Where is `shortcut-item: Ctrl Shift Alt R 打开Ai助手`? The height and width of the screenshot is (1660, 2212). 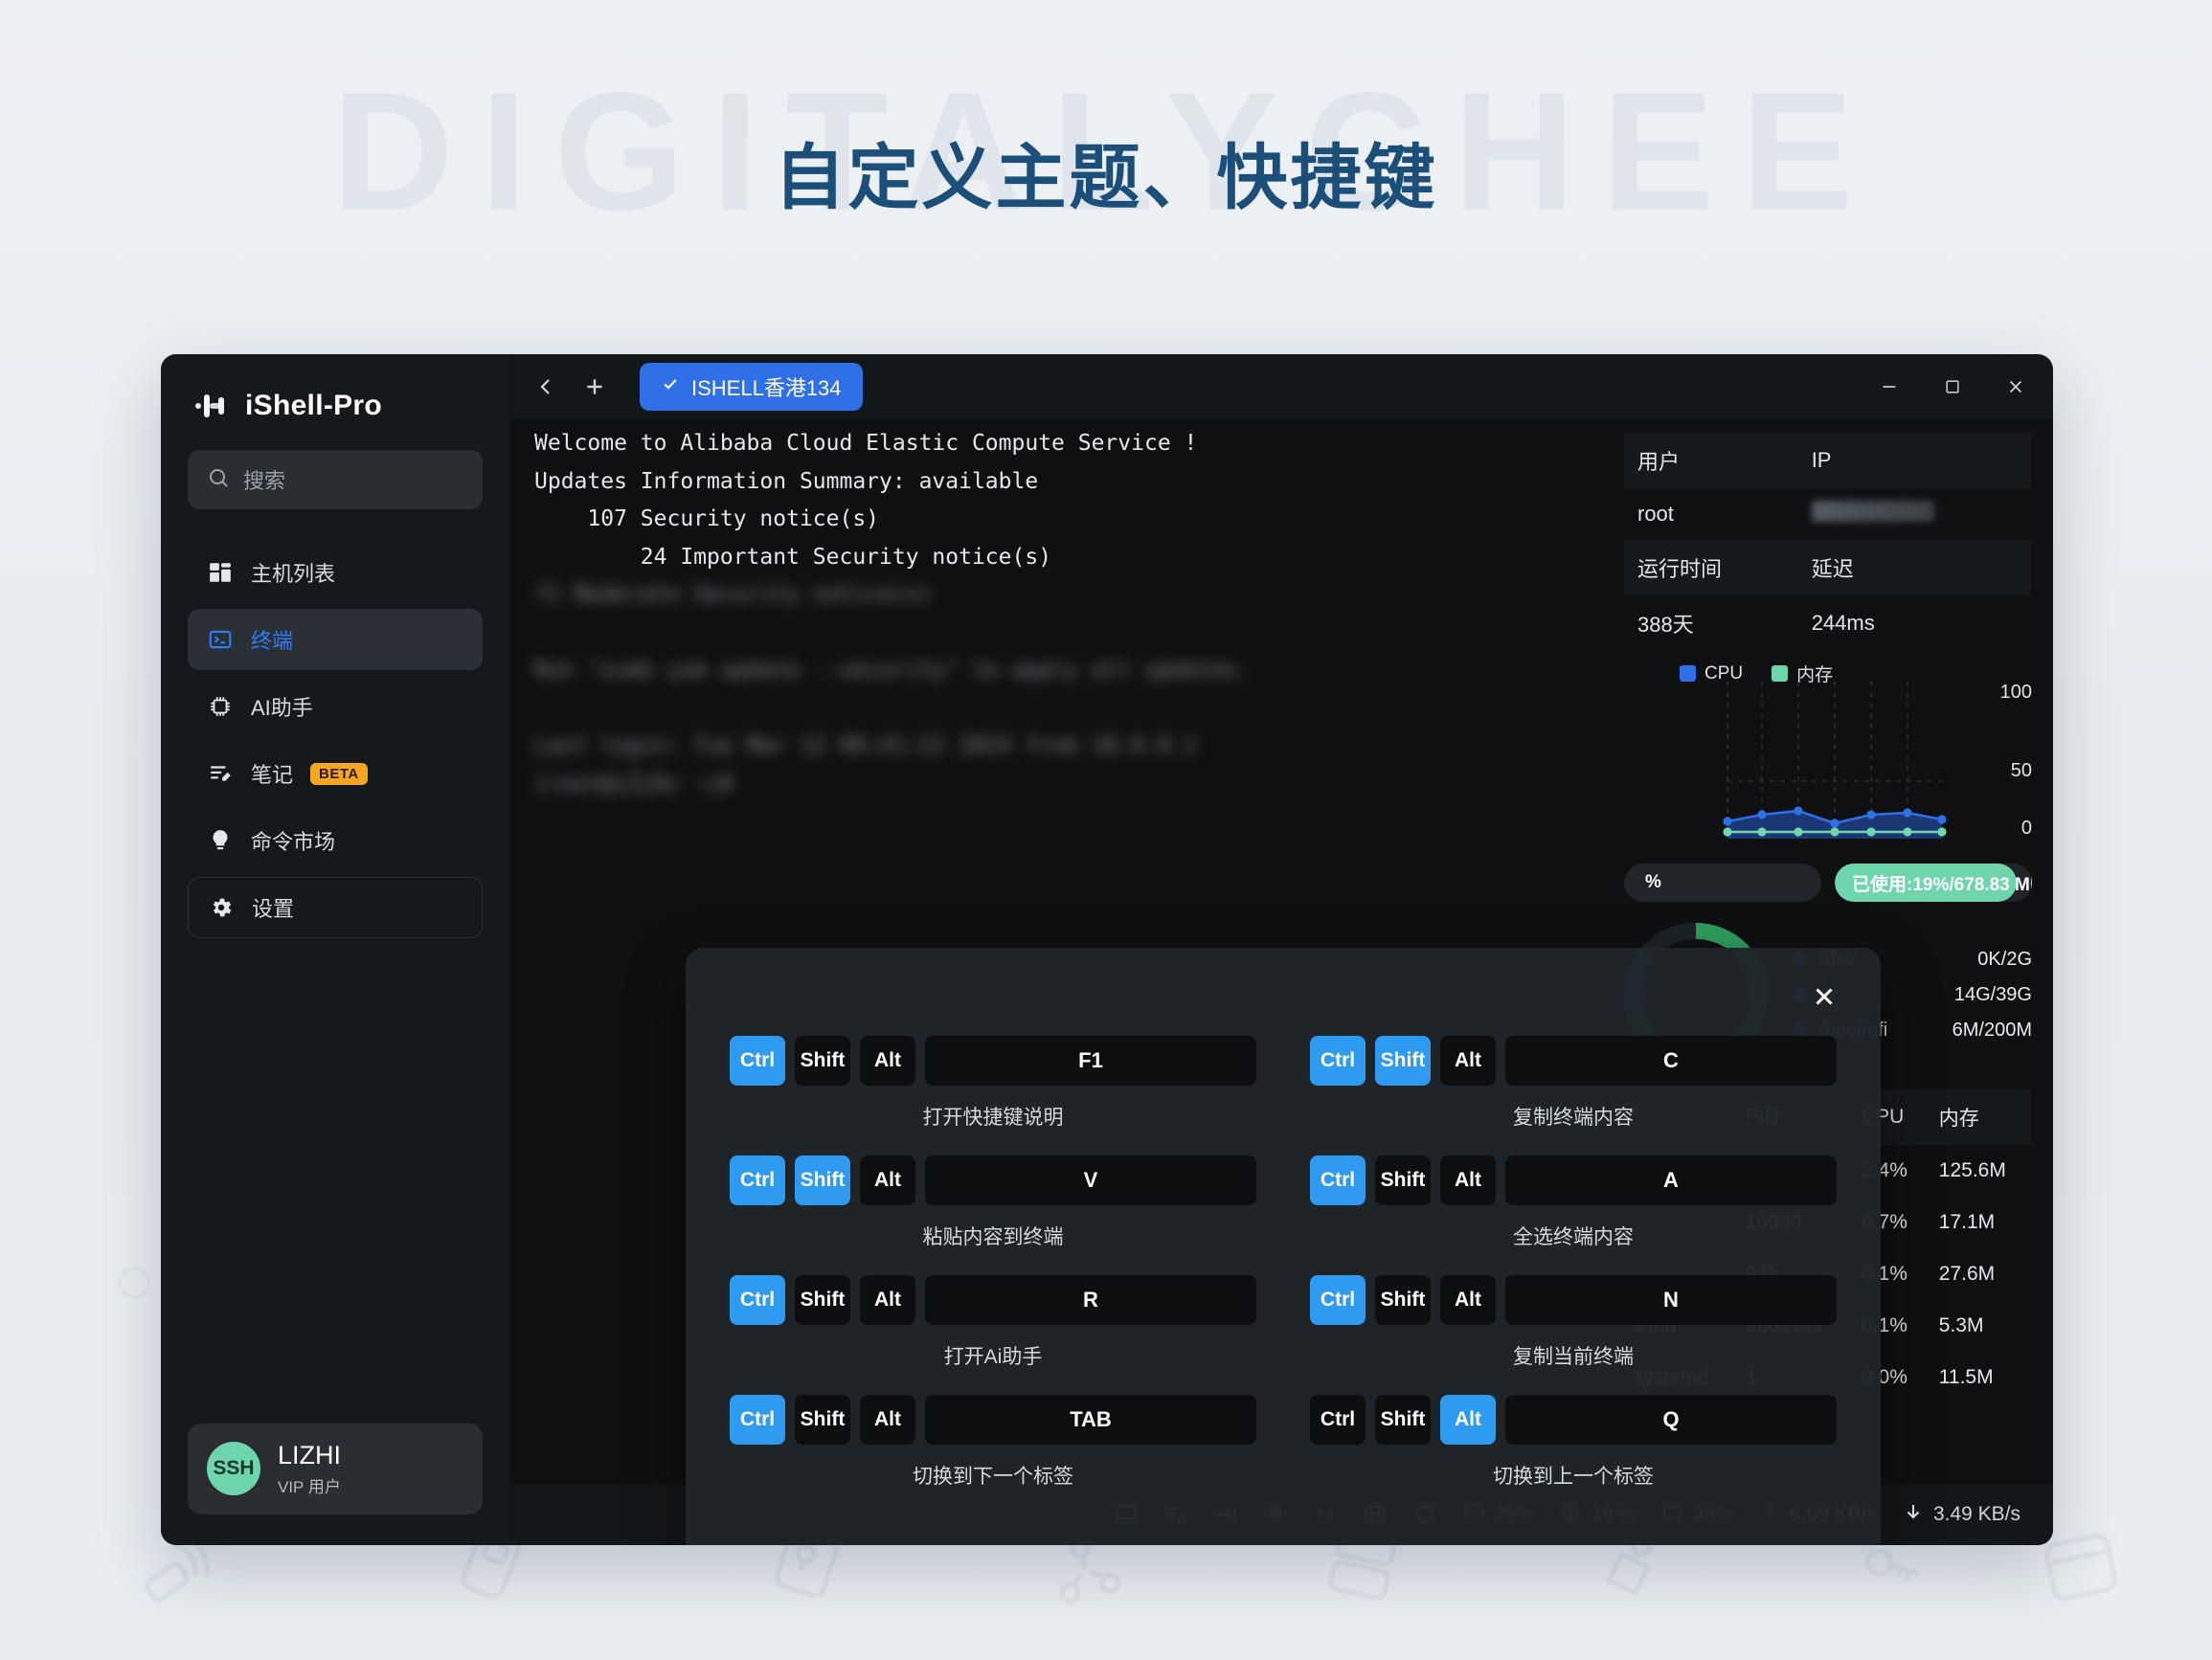 shortcut-item: Ctrl Shift Alt R 打开Ai助手 is located at coordinates (993, 1322).